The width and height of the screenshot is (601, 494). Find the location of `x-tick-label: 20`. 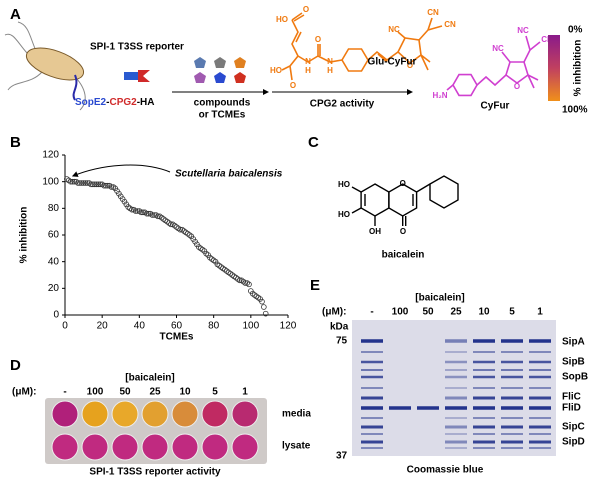

x-tick-label: 20 is located at coordinates (103, 326).